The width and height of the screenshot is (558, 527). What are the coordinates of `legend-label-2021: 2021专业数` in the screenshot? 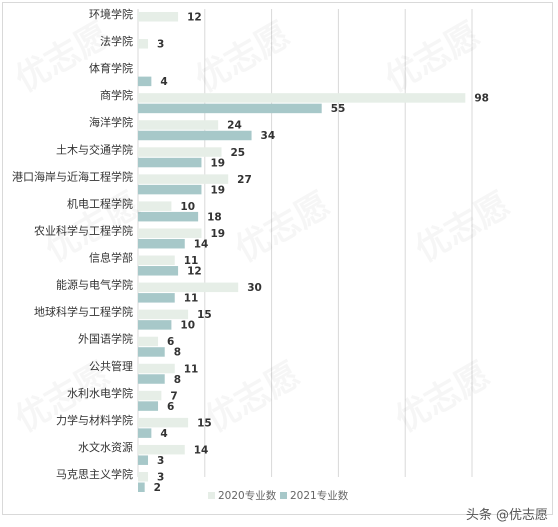 It's located at (319, 495).